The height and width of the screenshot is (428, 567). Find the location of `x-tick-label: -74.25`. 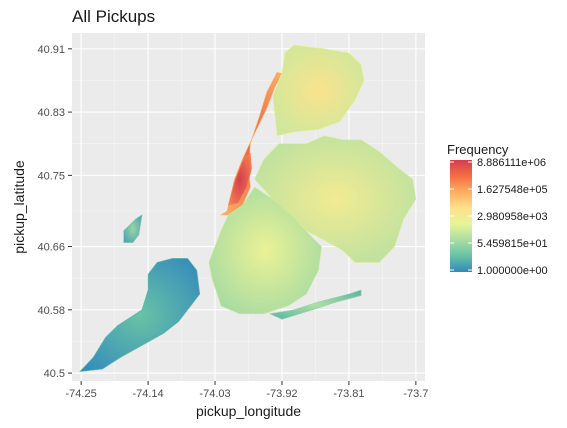

x-tick-label: -74.25 is located at coordinates (81, 394).